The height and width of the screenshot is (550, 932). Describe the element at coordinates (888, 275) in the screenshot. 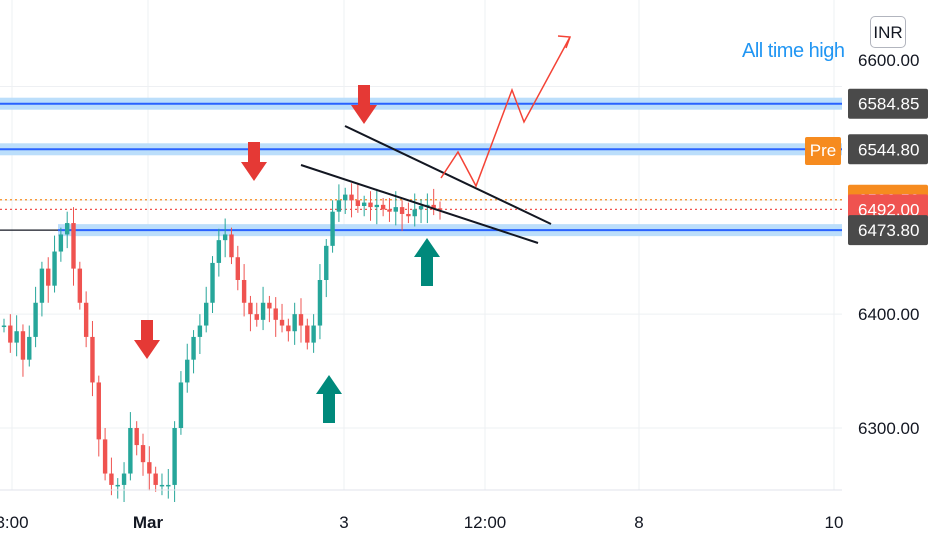

I see `price-axis-bg` at that location.